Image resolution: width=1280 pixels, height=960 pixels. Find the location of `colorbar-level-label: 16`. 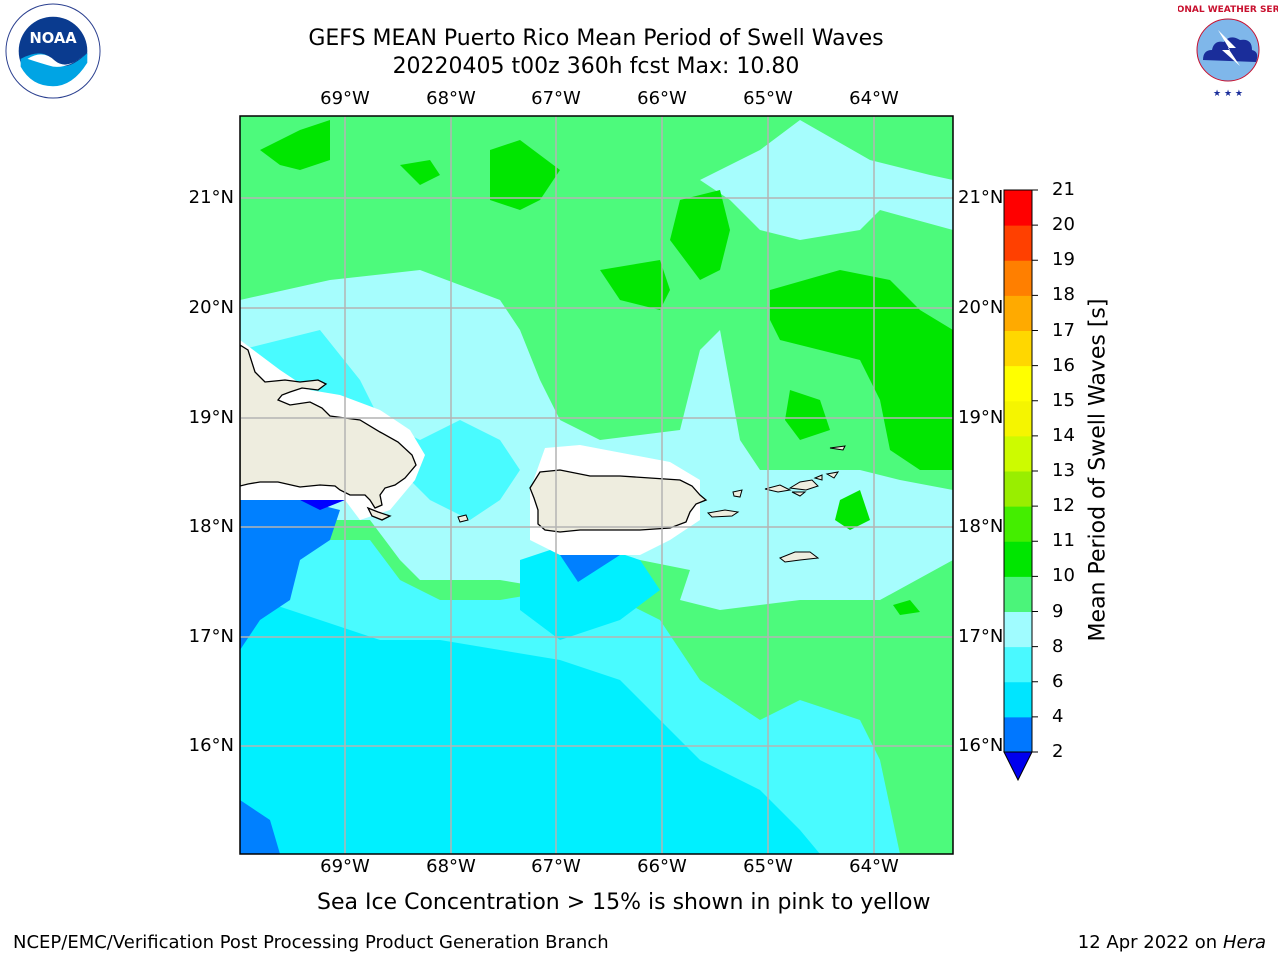

colorbar-level-label: 16 is located at coordinates (1063, 365).